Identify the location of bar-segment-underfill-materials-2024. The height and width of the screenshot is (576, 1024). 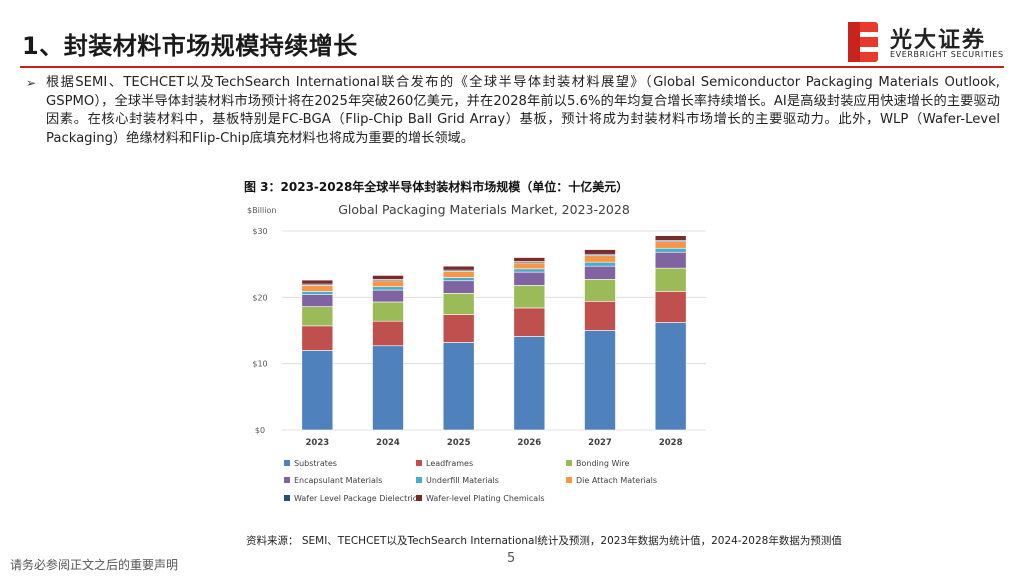
(388, 288).